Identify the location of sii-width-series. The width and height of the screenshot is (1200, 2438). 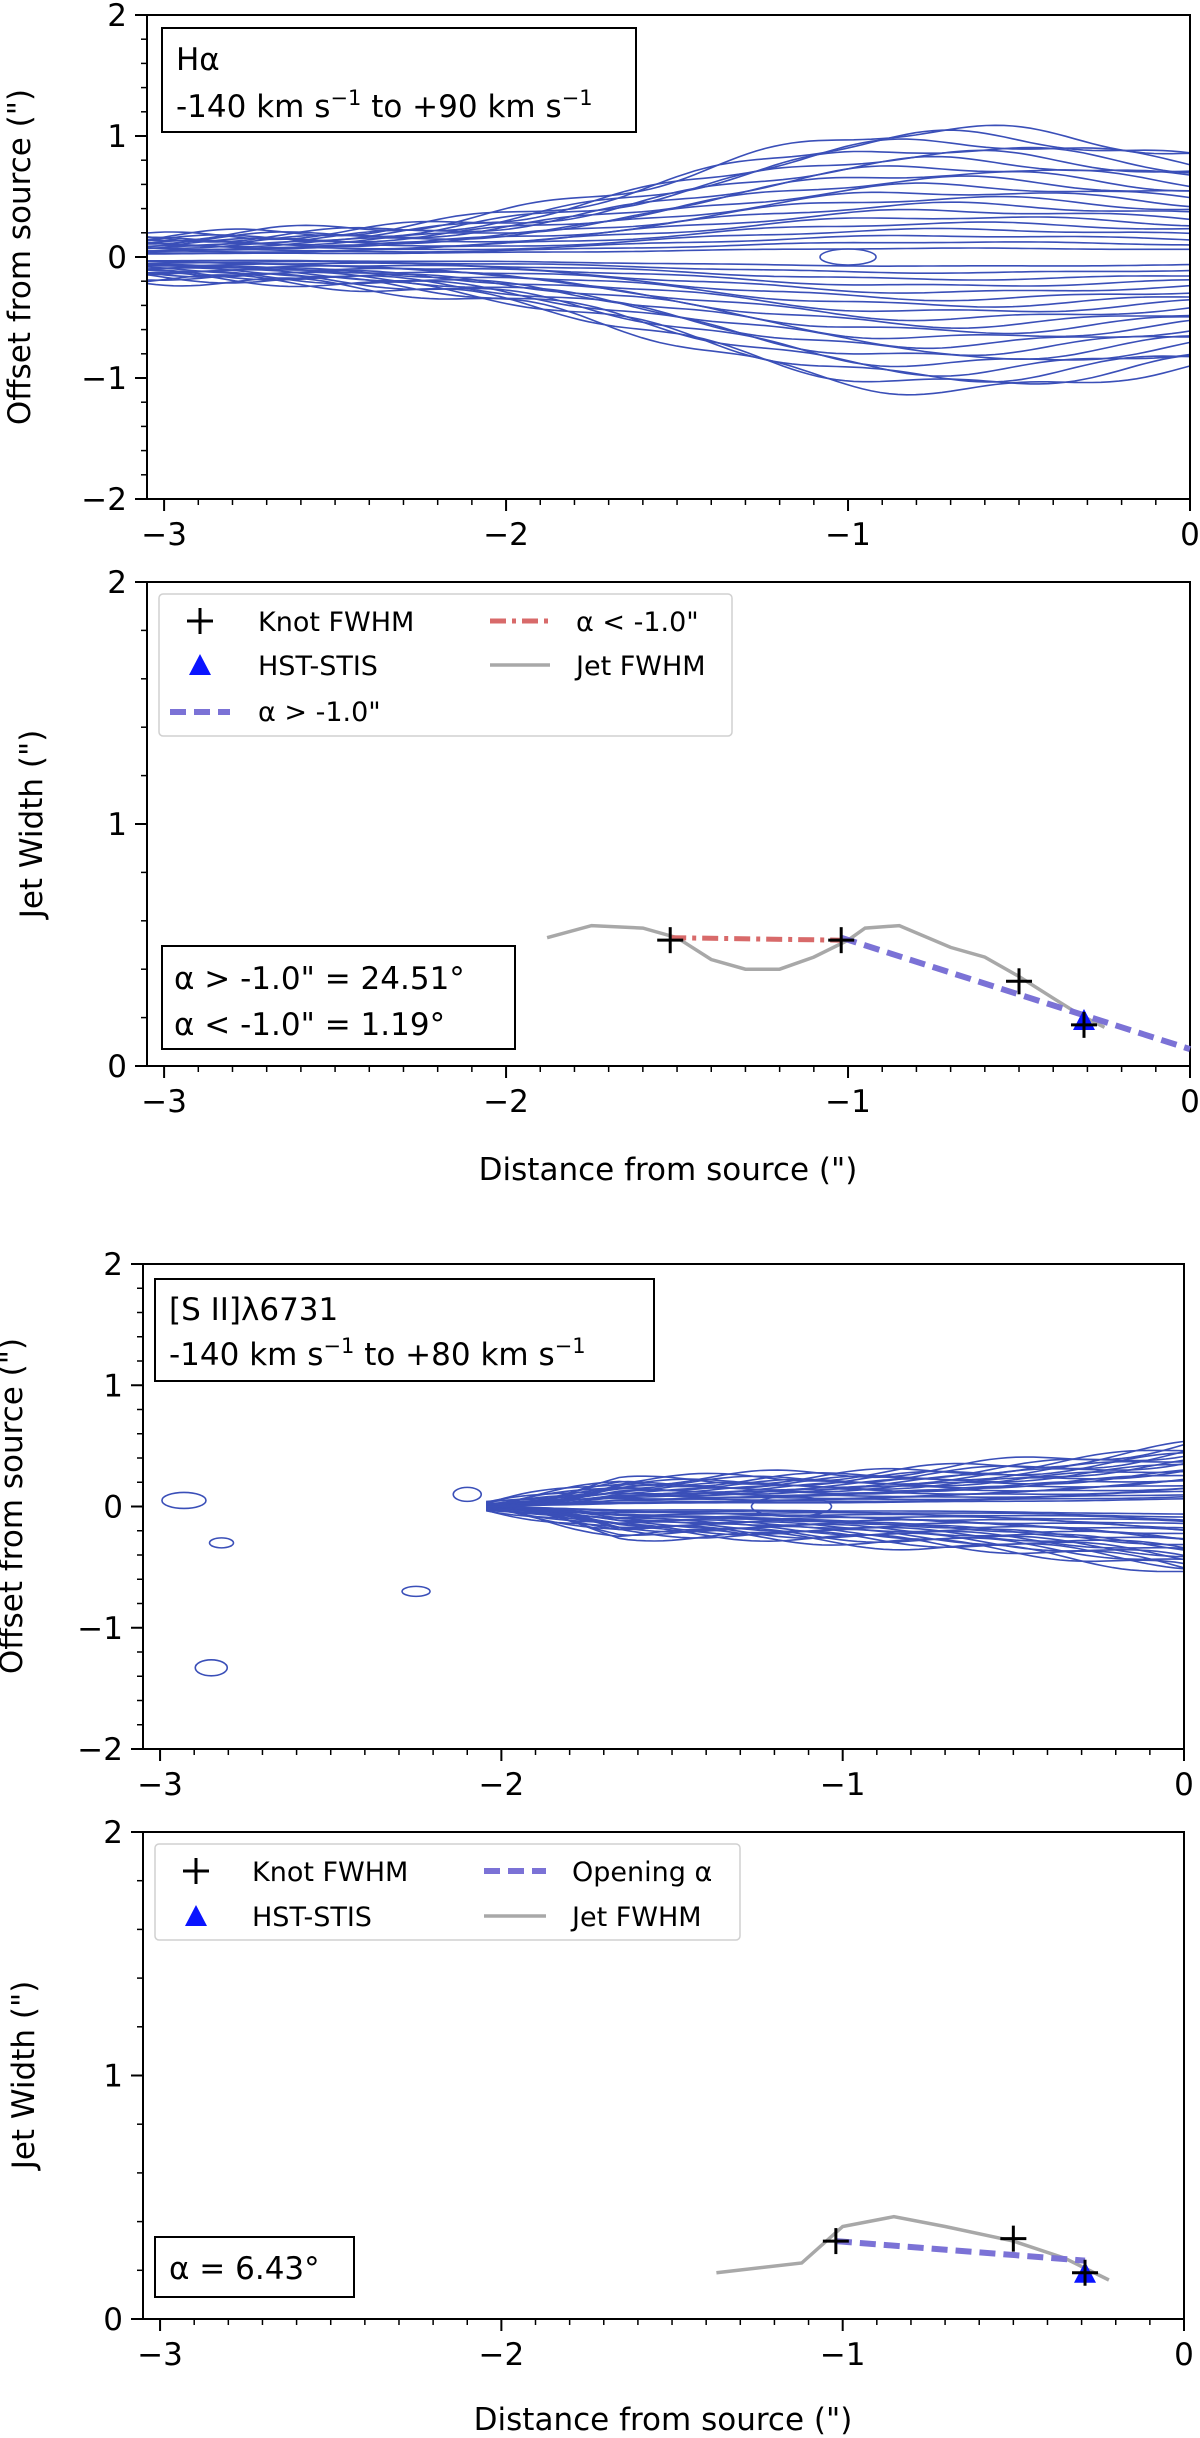
(913, 2250).